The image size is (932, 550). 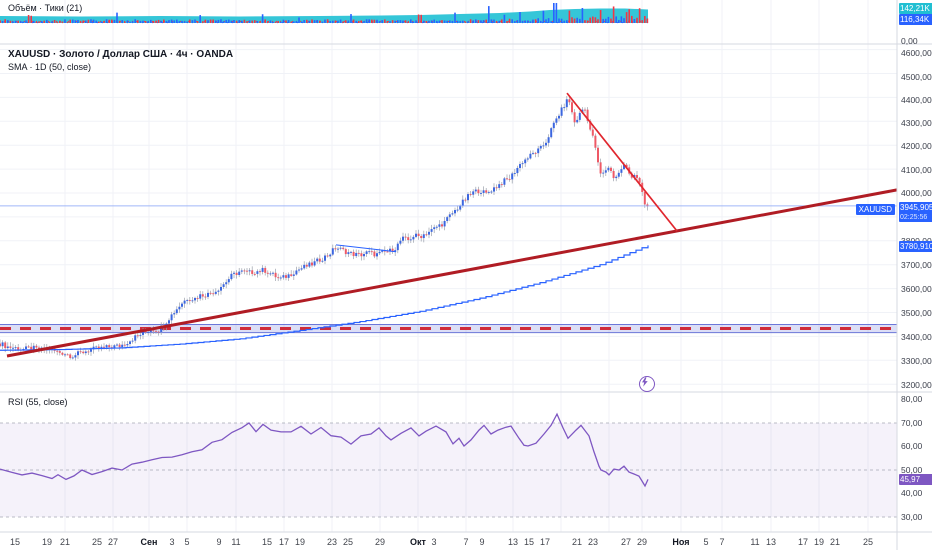 I want to click on rsi-axis-label: 60,00, so click(x=912, y=446).